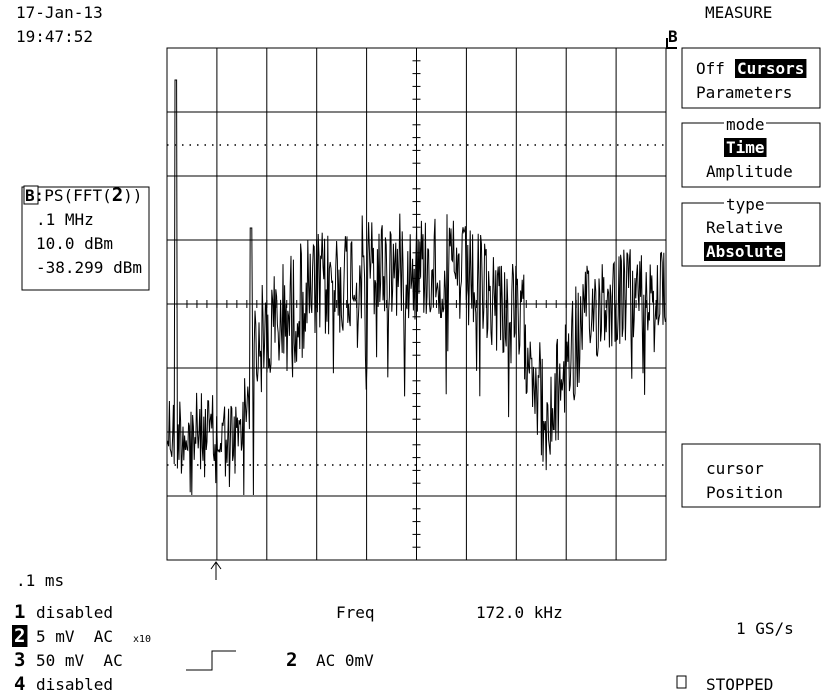 The width and height of the screenshot is (832, 696). I want to click on button-frame, so click(751, 475).